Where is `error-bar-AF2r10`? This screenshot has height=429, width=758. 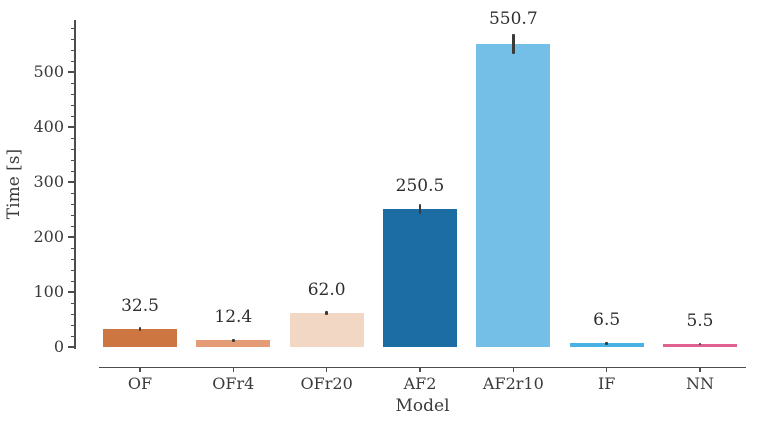
error-bar-AF2r10 is located at coordinates (513, 44).